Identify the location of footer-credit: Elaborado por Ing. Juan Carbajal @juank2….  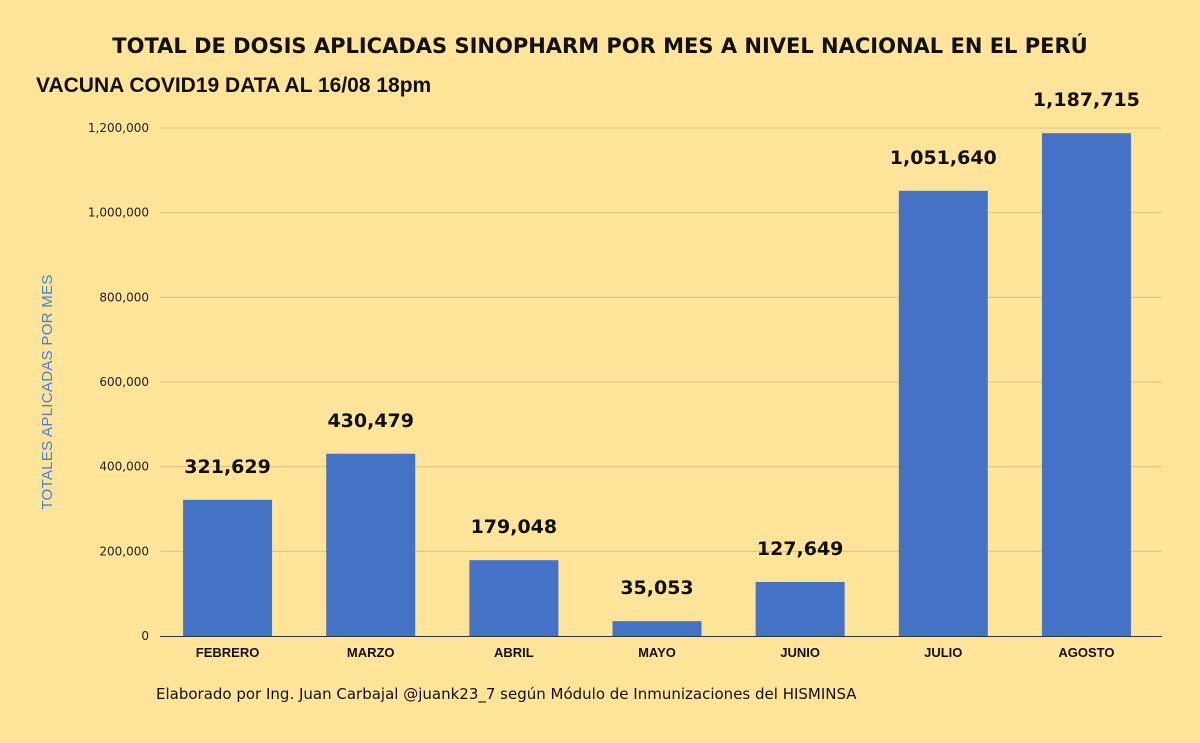
(506, 694).